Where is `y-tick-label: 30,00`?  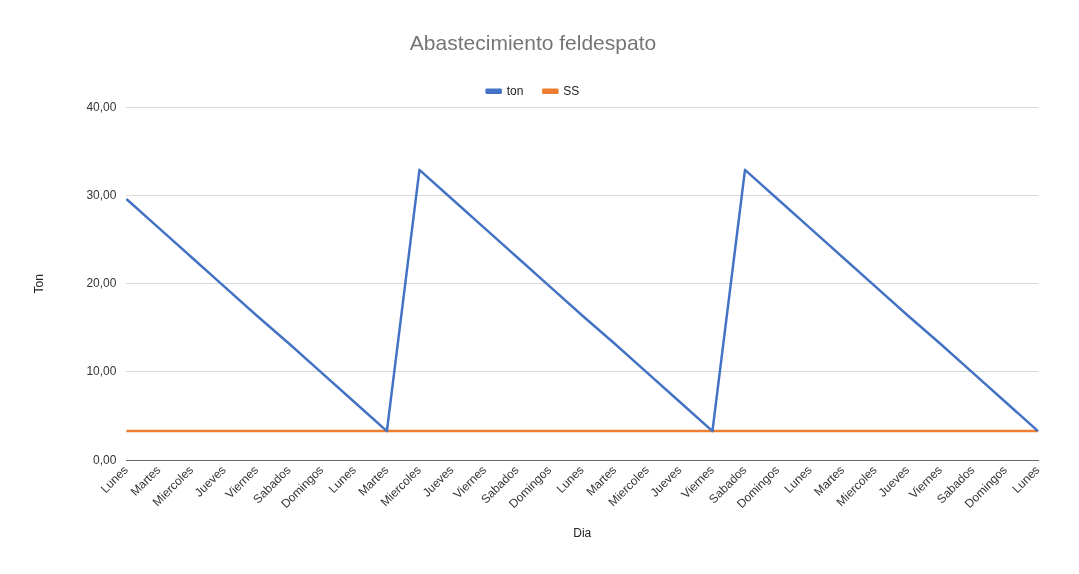
y-tick-label: 30,00 is located at coordinates (101, 194).